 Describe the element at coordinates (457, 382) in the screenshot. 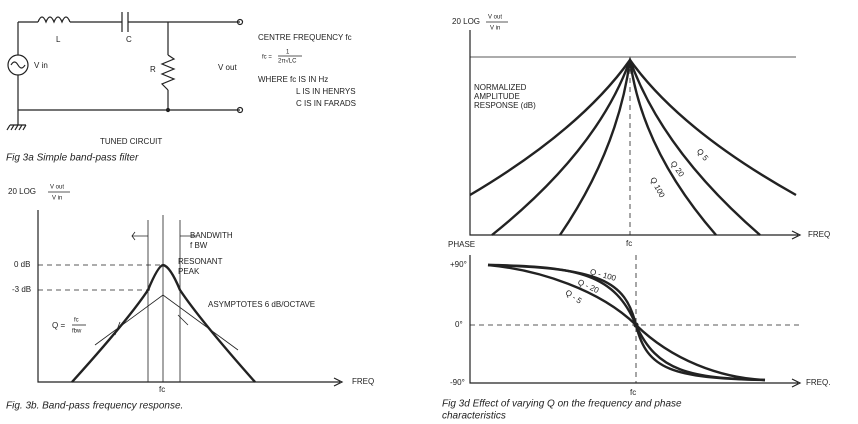

I see `level-label: -90°` at that location.